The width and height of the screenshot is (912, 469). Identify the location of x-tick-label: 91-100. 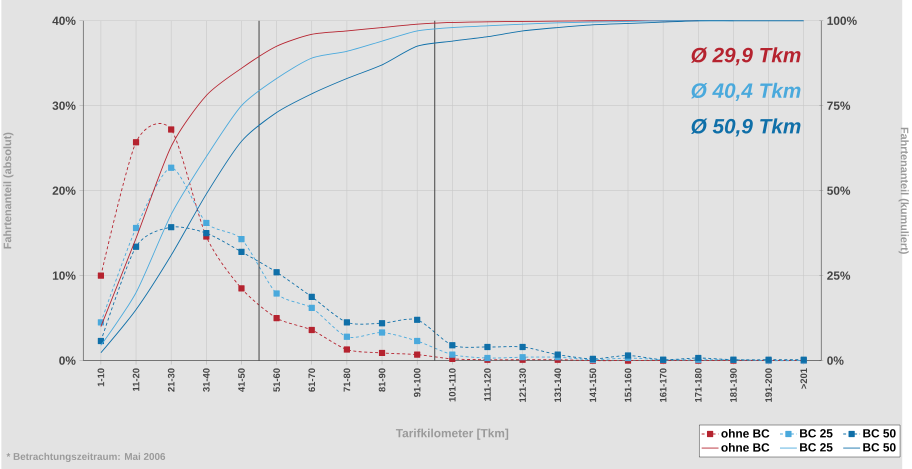
(417, 382).